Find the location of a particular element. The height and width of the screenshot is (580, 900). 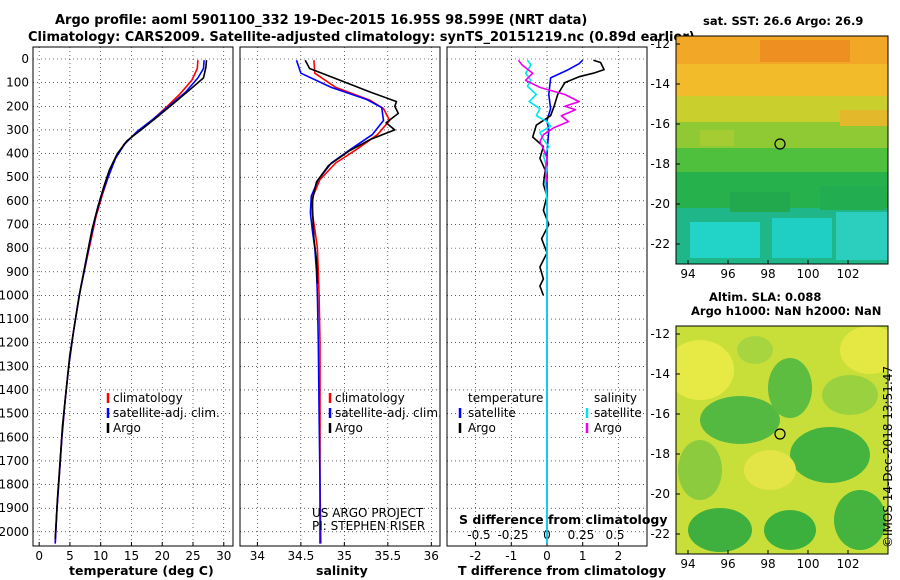

legend-s-satellite: satellite is located at coordinates (618, 413).